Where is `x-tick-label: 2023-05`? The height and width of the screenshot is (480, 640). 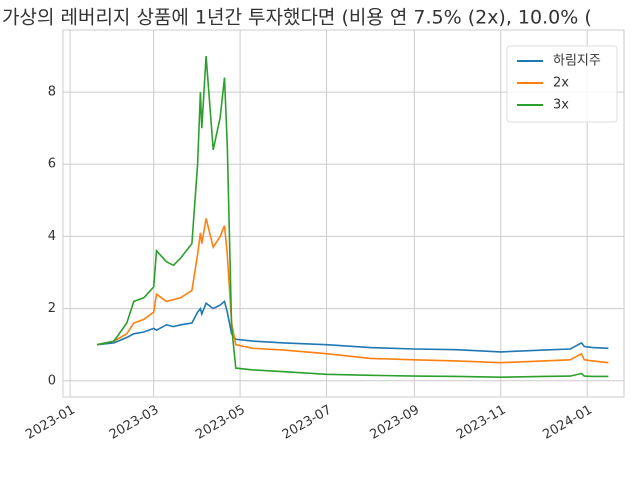
x-tick-label: 2023-05 is located at coordinates (220, 423).